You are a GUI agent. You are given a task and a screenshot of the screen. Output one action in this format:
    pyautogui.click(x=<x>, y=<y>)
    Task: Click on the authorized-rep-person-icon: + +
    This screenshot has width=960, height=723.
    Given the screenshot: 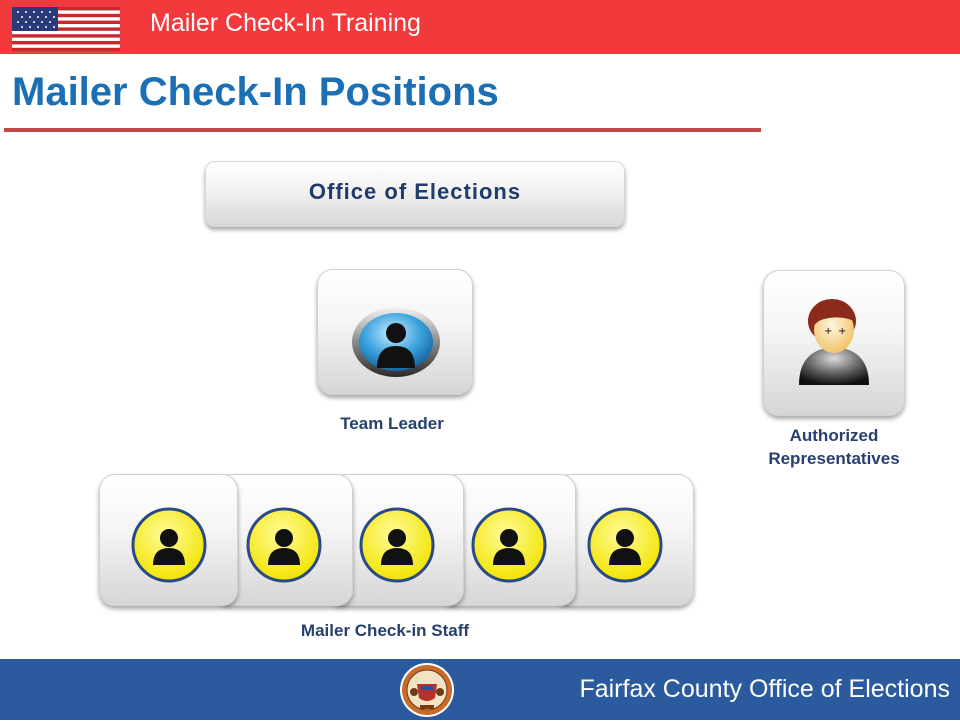 What is the action you would take?
    pyautogui.click(x=834, y=342)
    